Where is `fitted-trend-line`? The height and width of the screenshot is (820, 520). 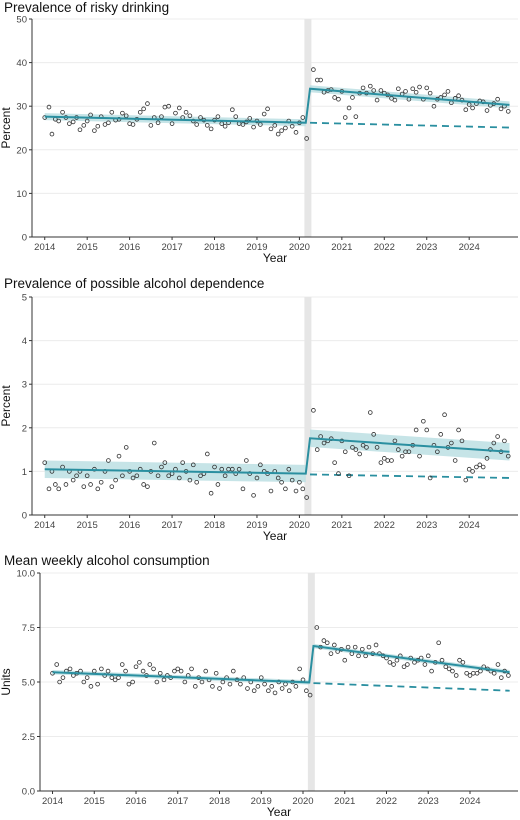
fitted-trend-line is located at coordinates (277, 105).